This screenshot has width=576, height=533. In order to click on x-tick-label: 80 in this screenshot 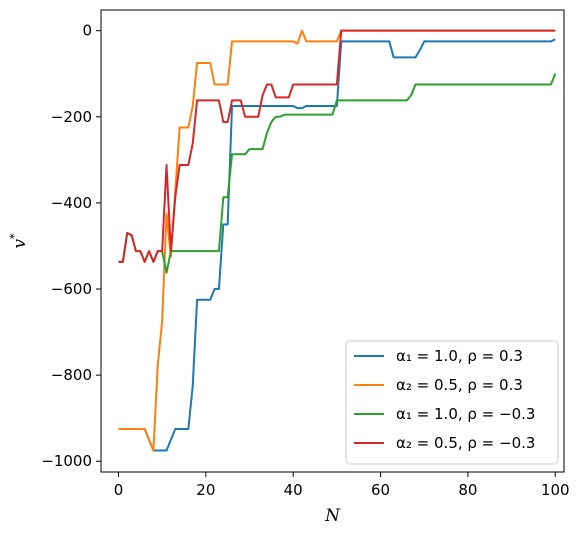, I will do `click(467, 490)`.